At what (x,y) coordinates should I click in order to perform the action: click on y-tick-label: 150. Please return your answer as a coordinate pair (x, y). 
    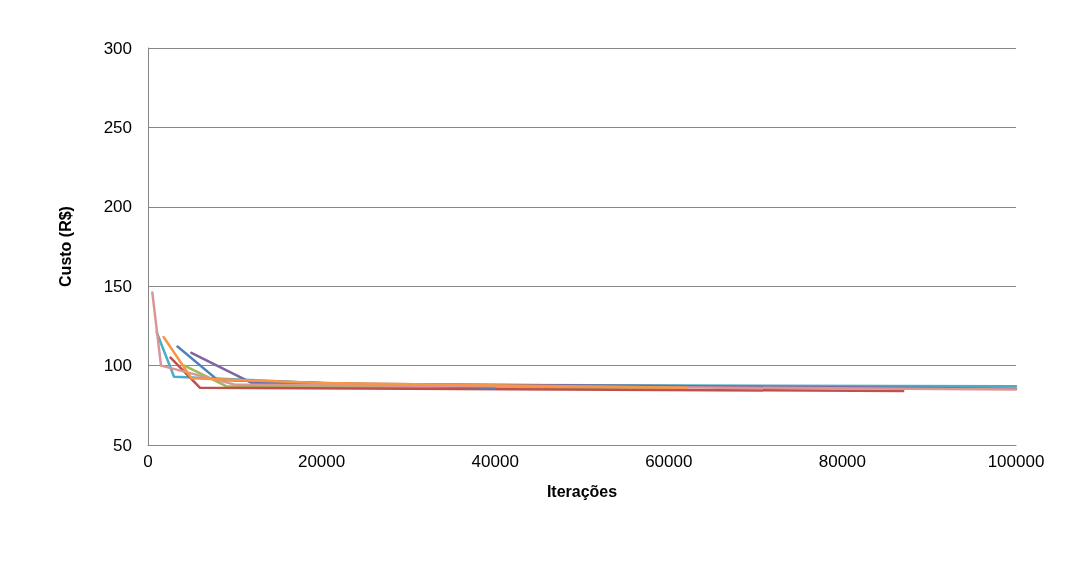
    Looking at the image, I should click on (117, 286).